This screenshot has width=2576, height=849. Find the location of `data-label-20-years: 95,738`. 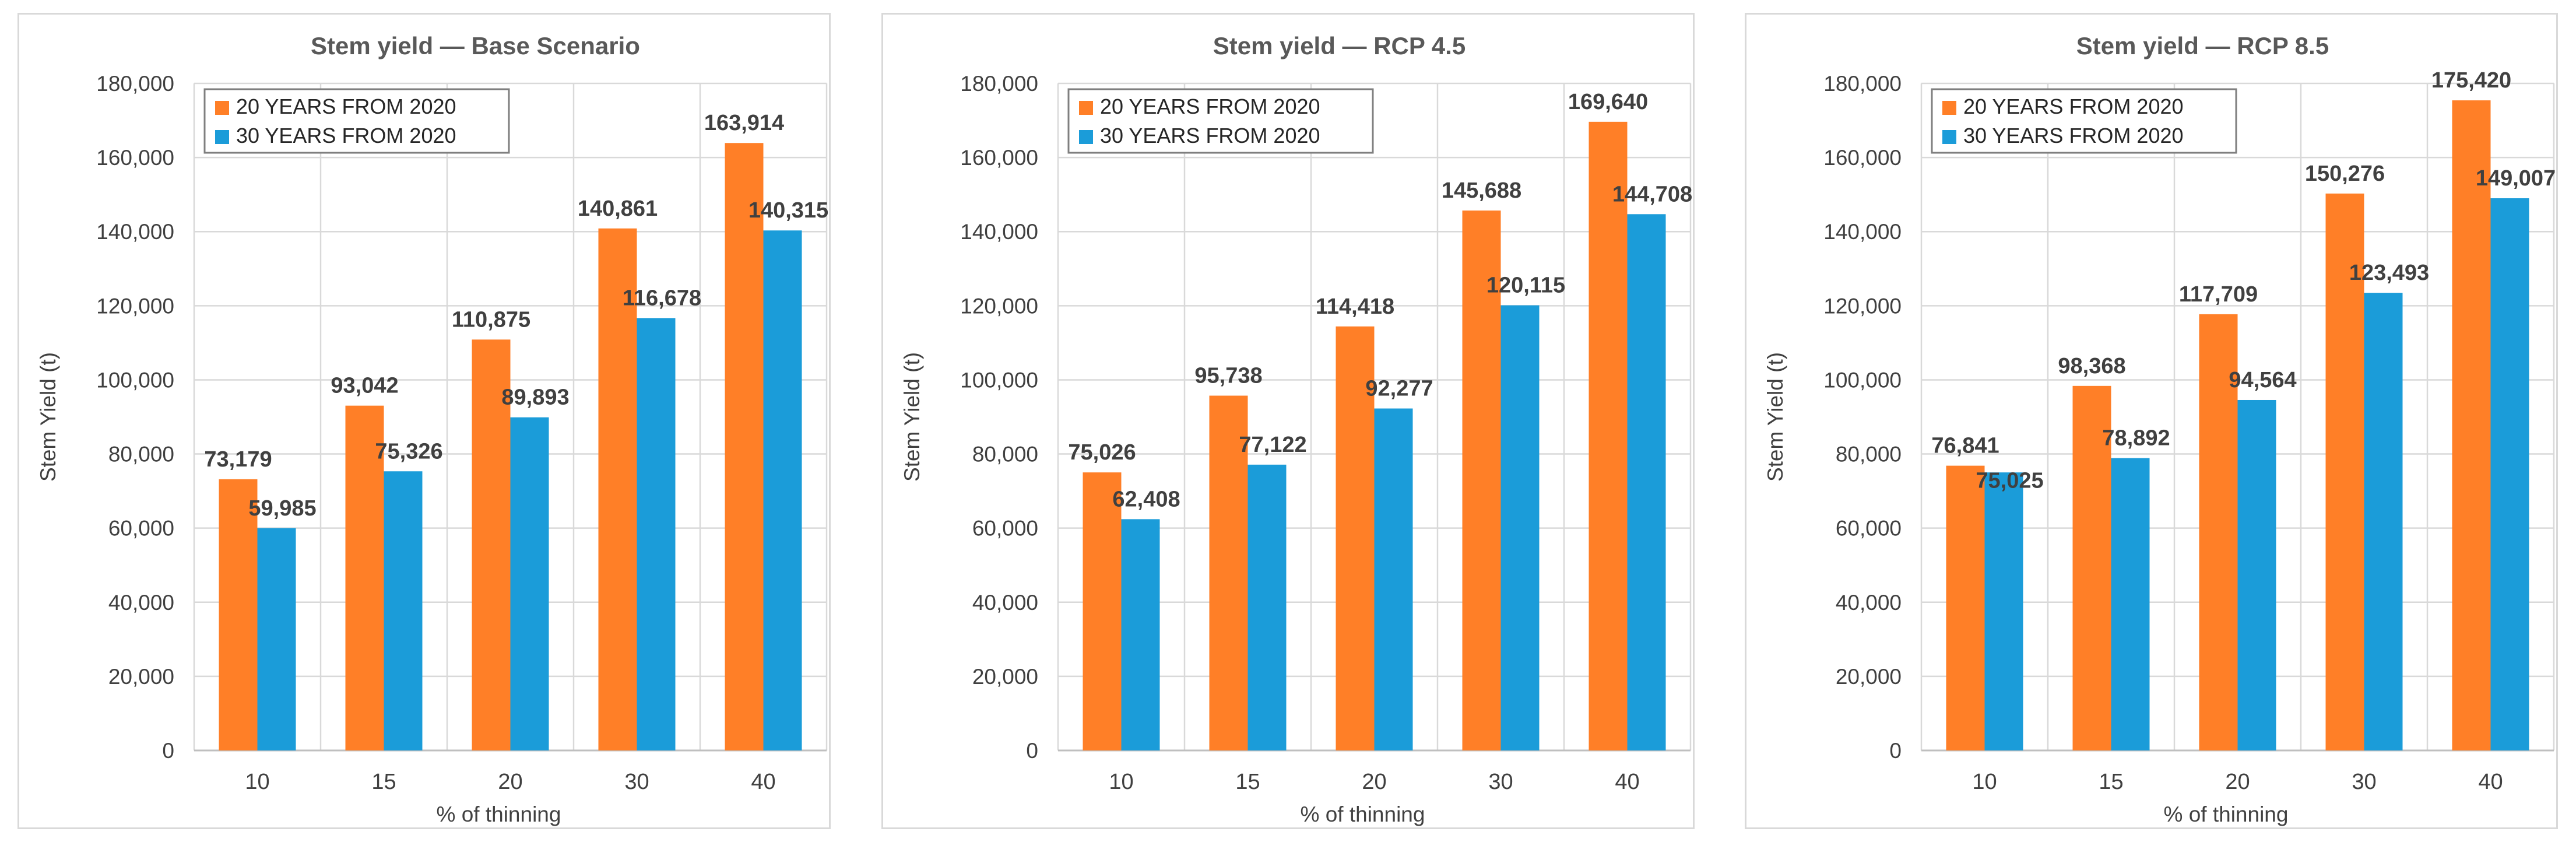

data-label-20-years: 95,738 is located at coordinates (1228, 376).